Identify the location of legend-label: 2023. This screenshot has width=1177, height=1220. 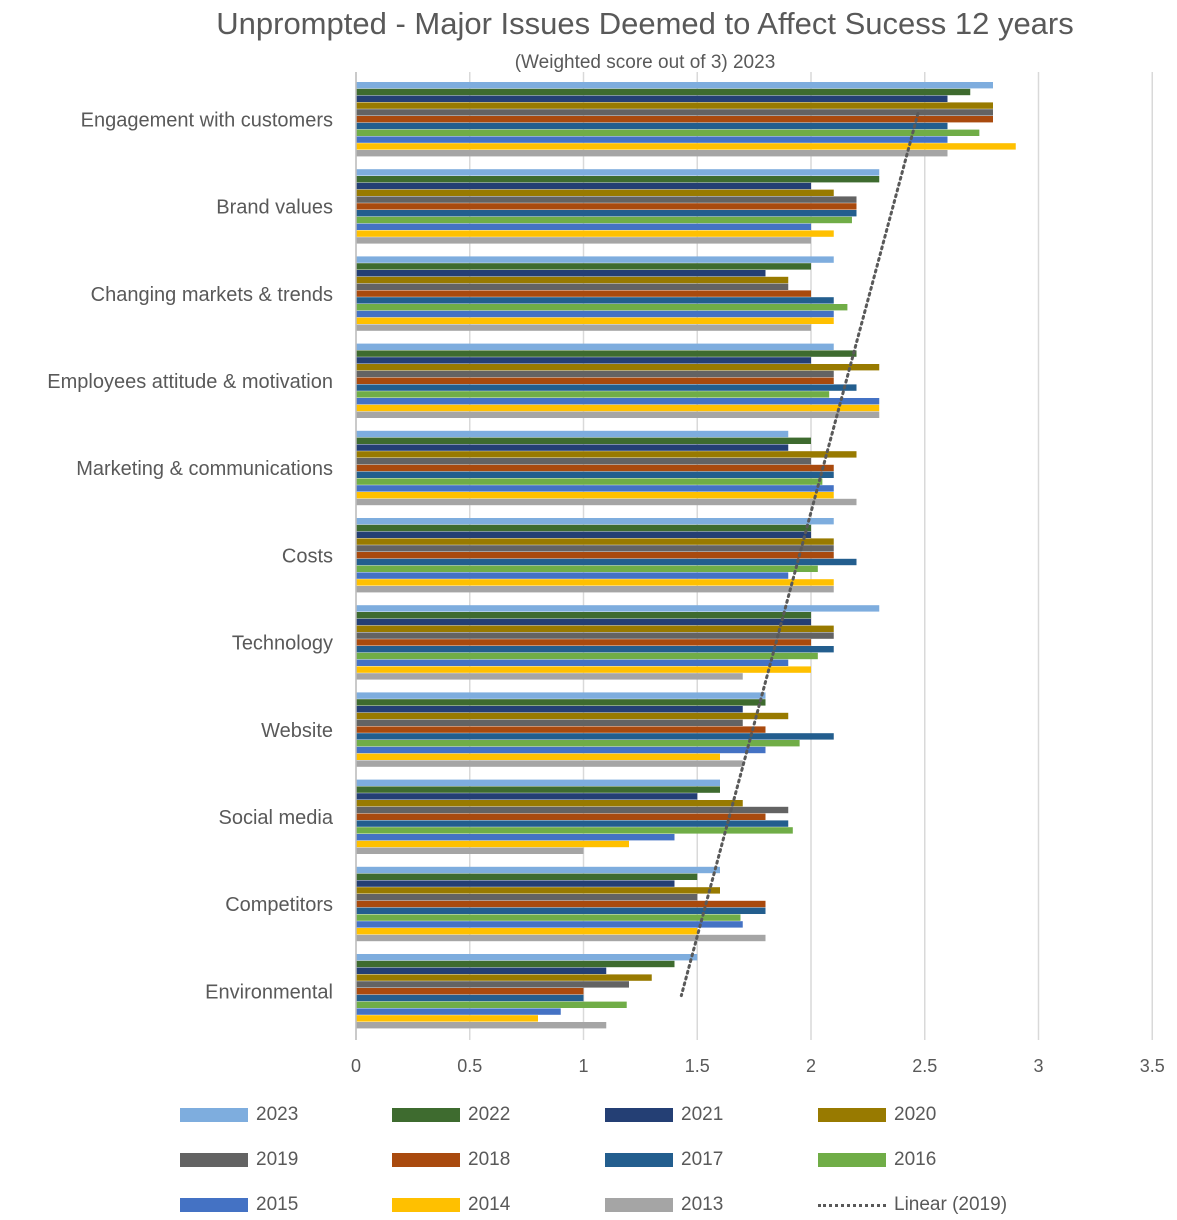
(277, 1114).